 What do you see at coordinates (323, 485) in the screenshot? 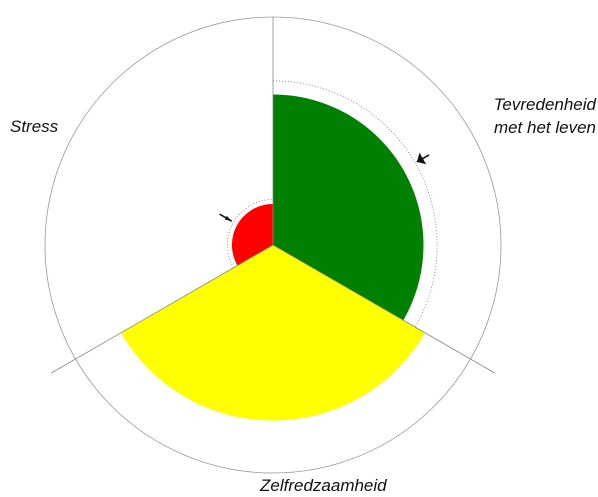
I see `category-label: Zelfredzaamheid` at bounding box center [323, 485].